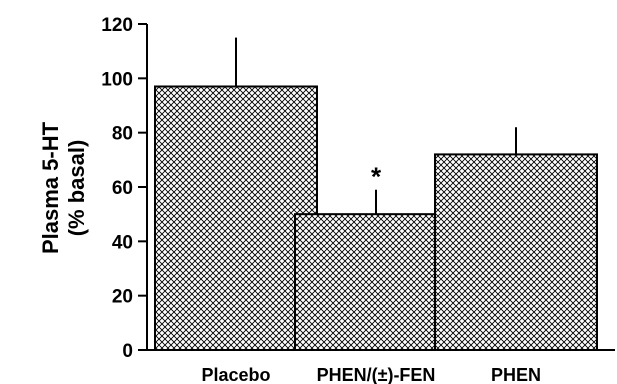 This screenshot has width=617, height=384. What do you see at coordinates (516, 374) in the screenshot?
I see `x-category-label: PHEN` at bounding box center [516, 374].